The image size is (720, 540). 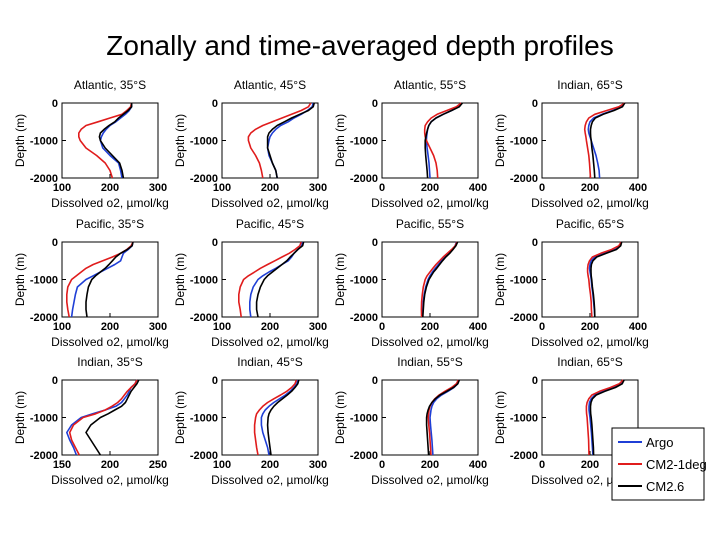 I want to click on legend-entry: CM2.6, so click(x=665, y=486).